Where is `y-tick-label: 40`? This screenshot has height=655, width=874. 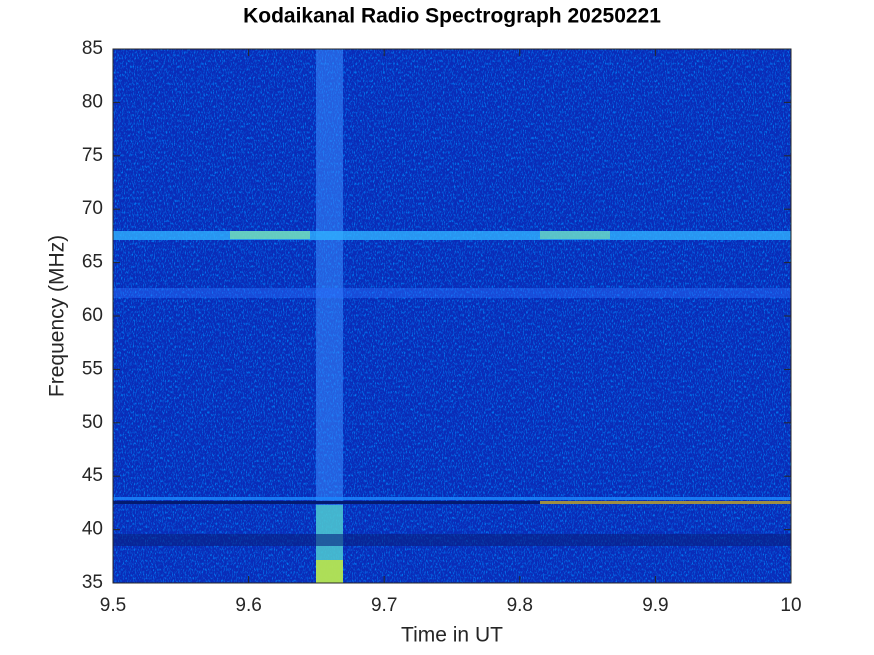 y-tick-label: 40 is located at coordinates (92, 529).